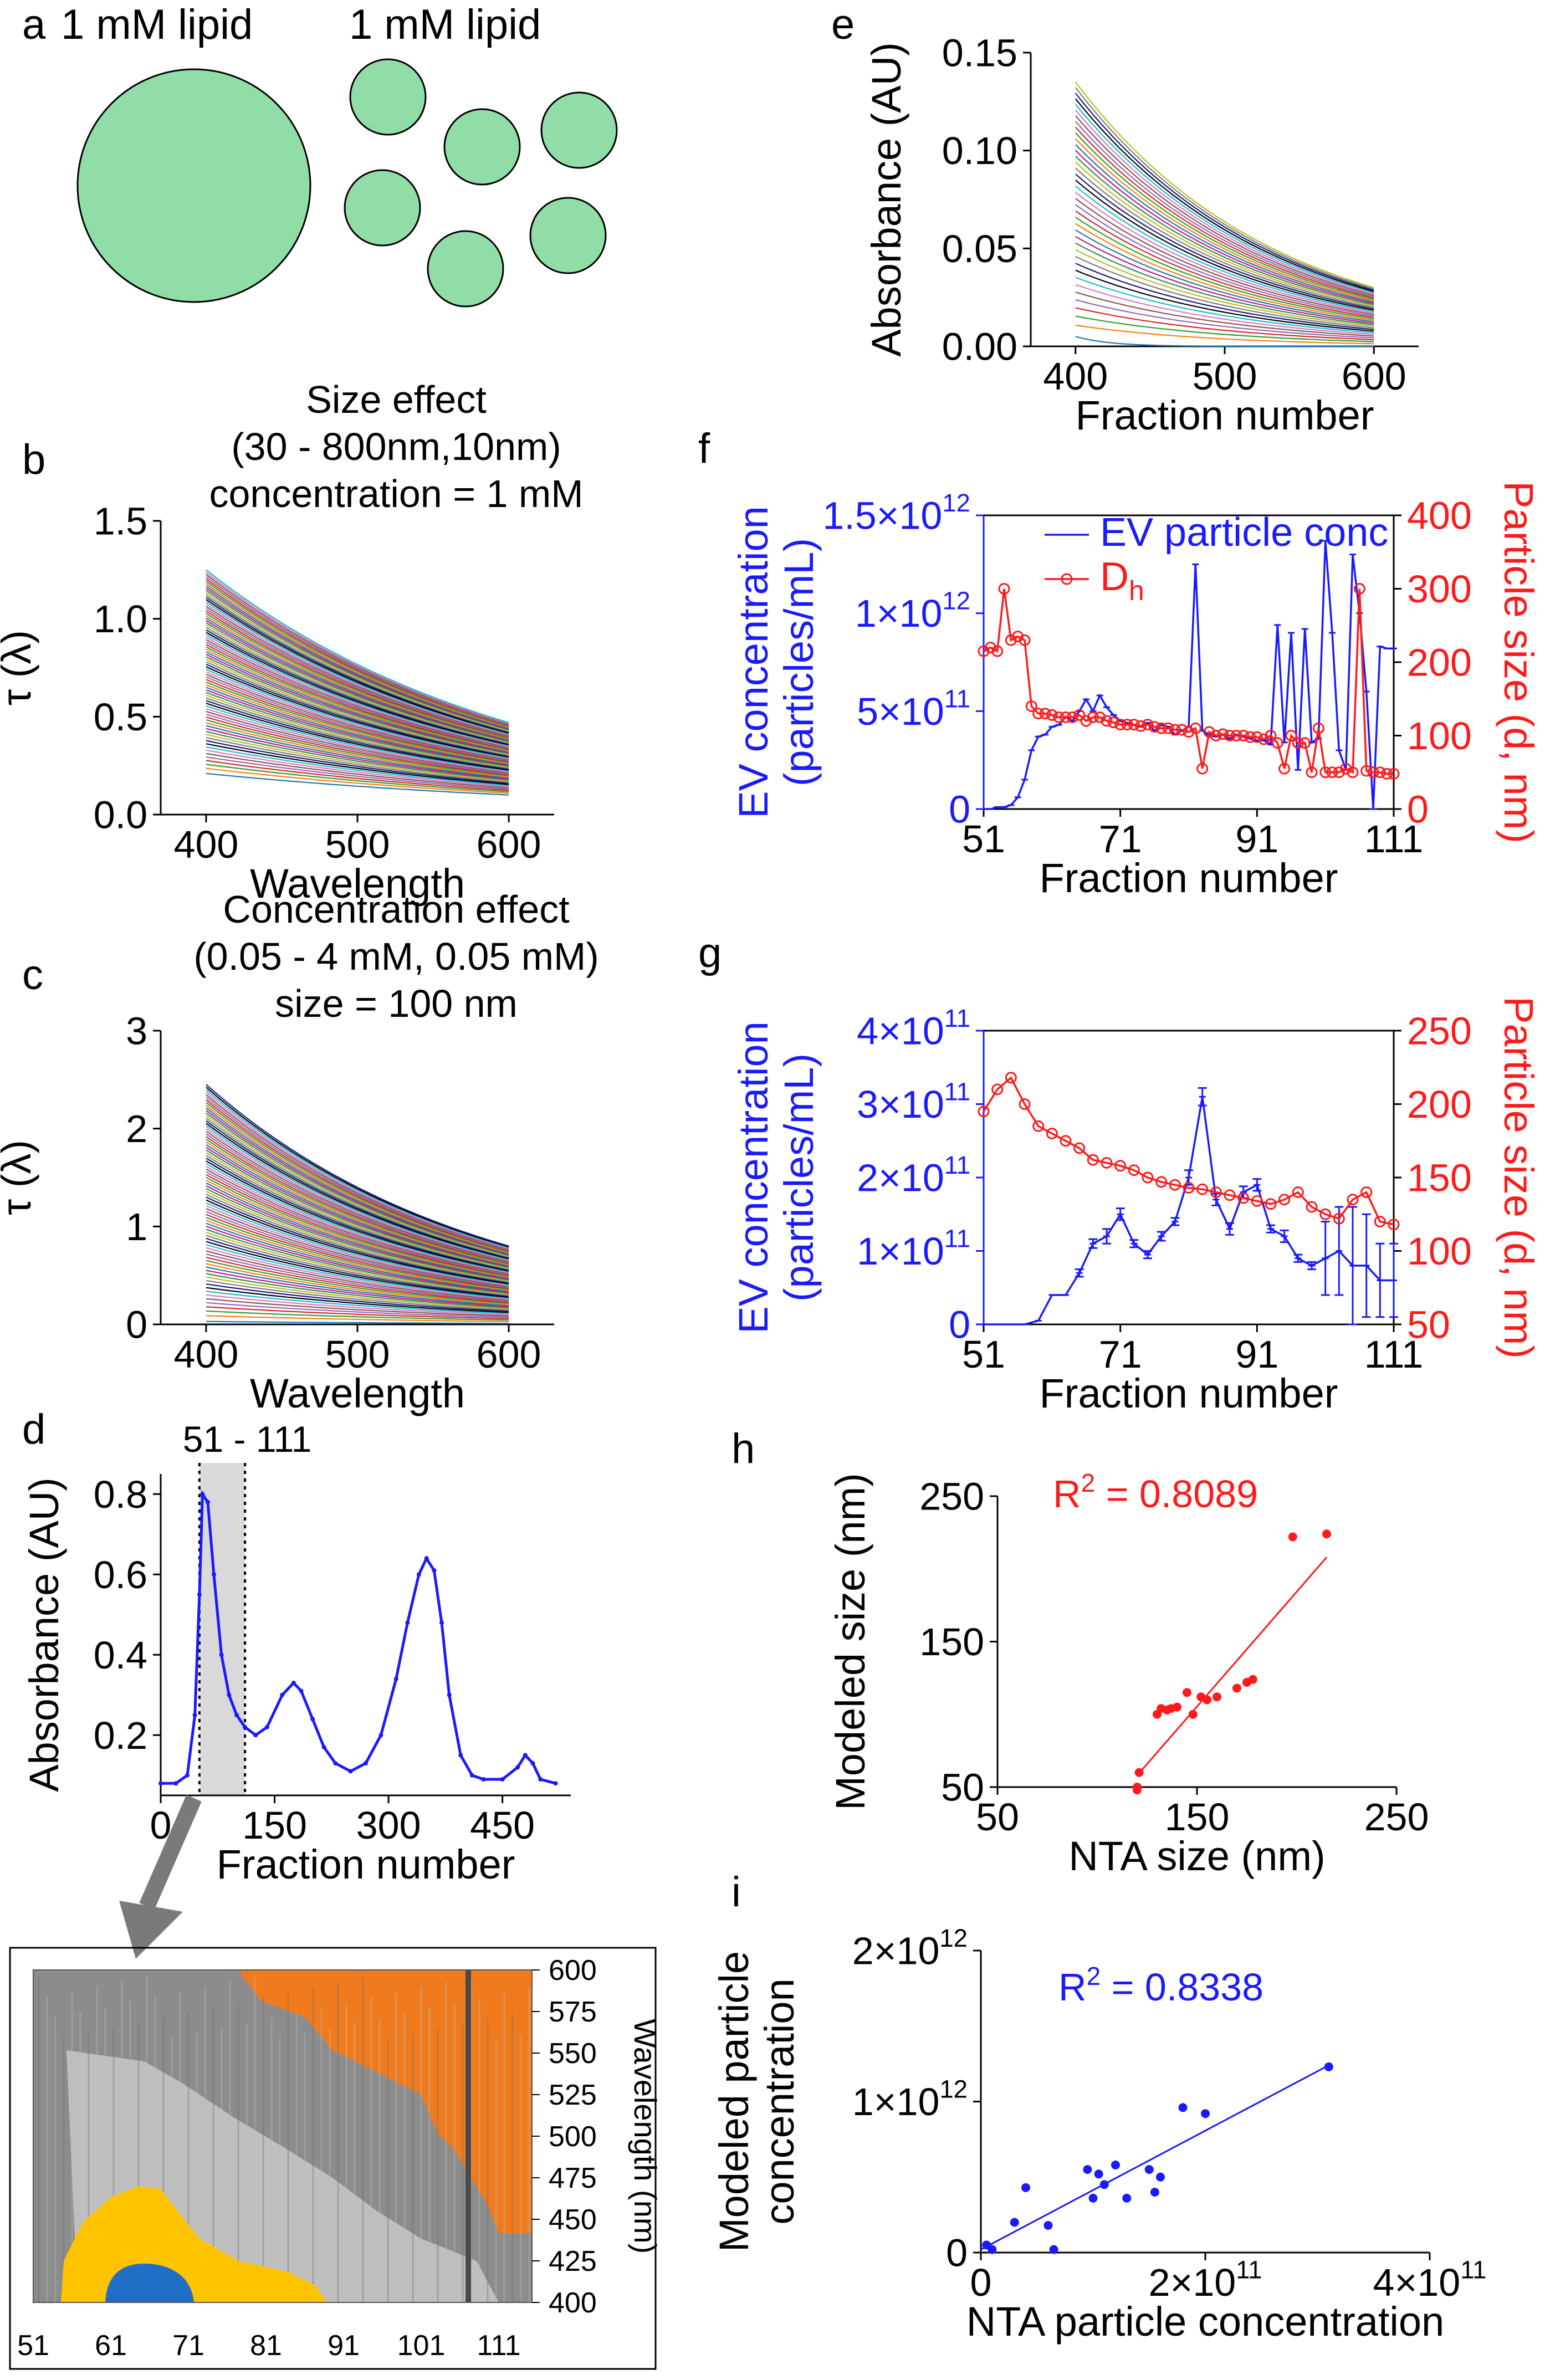  Describe the element at coordinates (445, 24) in the screenshot. I see `caption-small-vesicles: 1 mM lipid` at that location.